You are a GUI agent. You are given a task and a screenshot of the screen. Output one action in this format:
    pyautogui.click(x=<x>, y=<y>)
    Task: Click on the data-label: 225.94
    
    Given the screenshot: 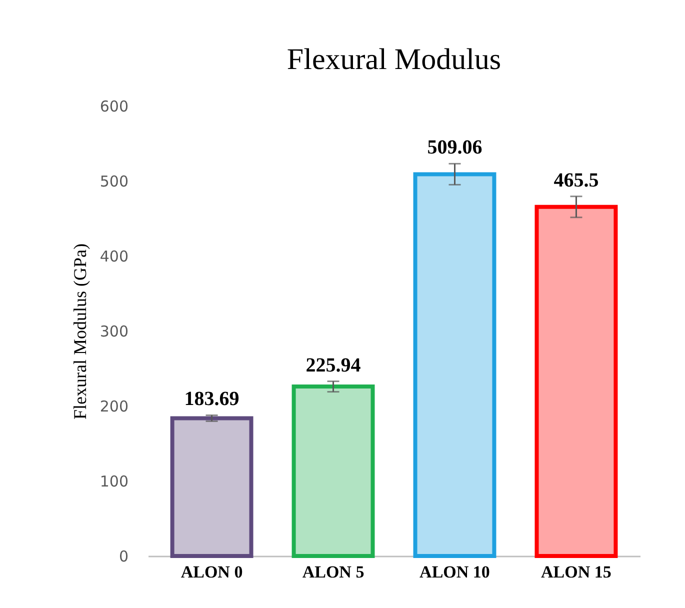 What is the action you would take?
    pyautogui.click(x=333, y=365)
    